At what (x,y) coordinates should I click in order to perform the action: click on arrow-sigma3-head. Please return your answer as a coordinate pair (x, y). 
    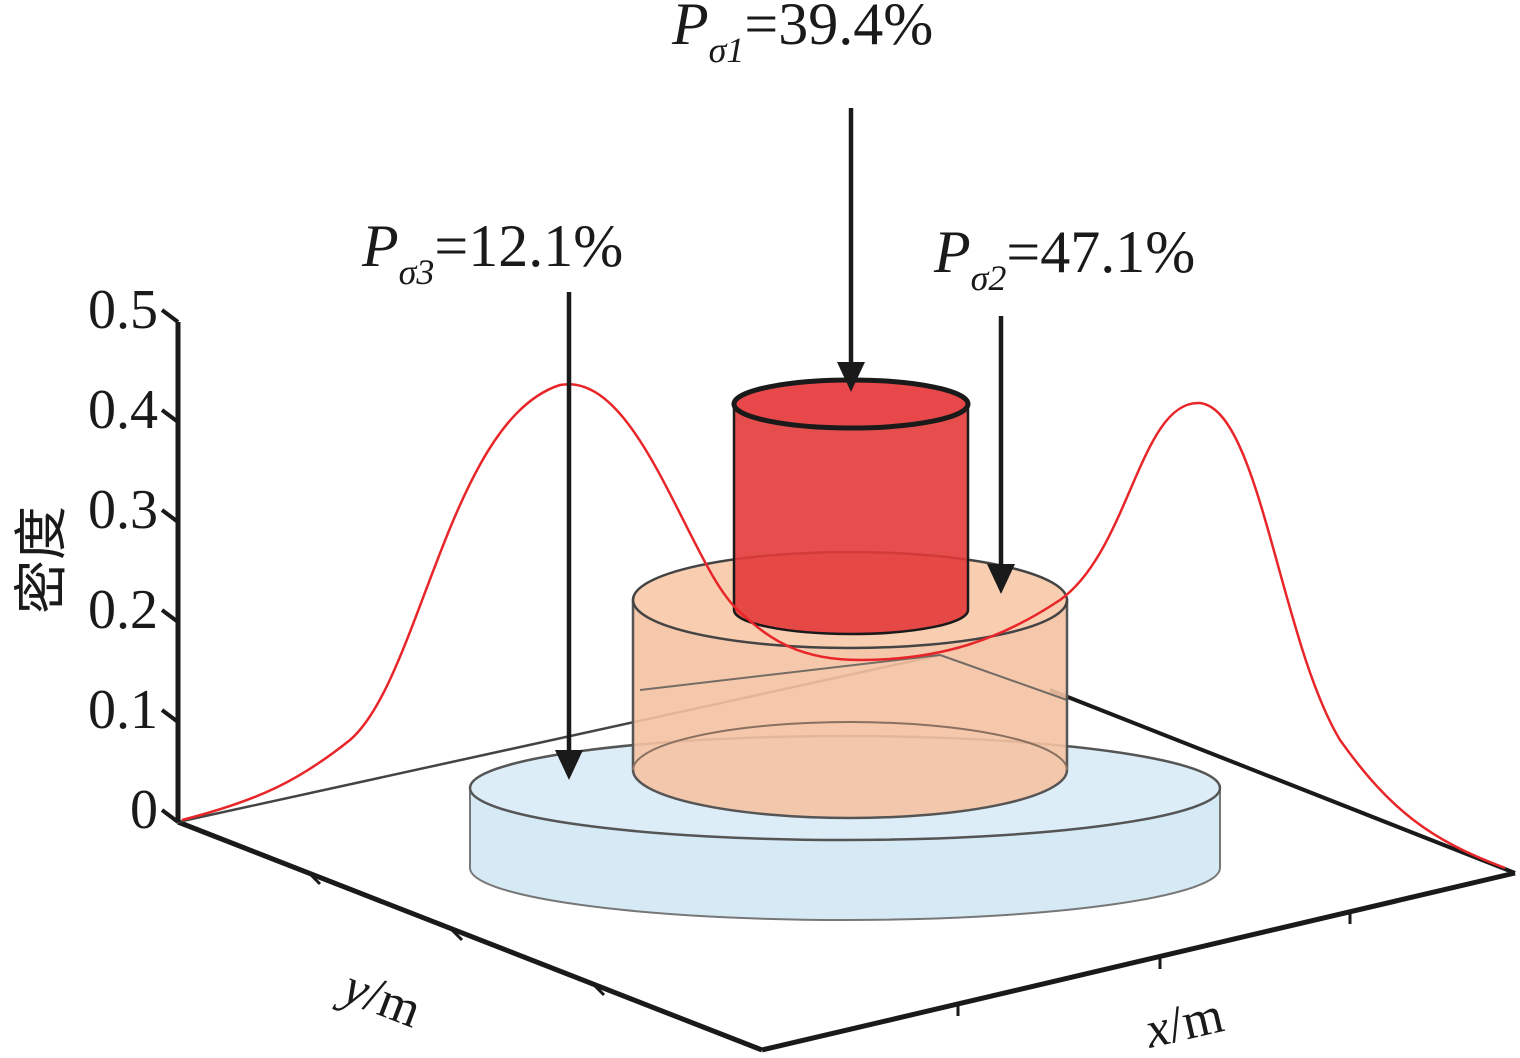
    Looking at the image, I should click on (569, 765).